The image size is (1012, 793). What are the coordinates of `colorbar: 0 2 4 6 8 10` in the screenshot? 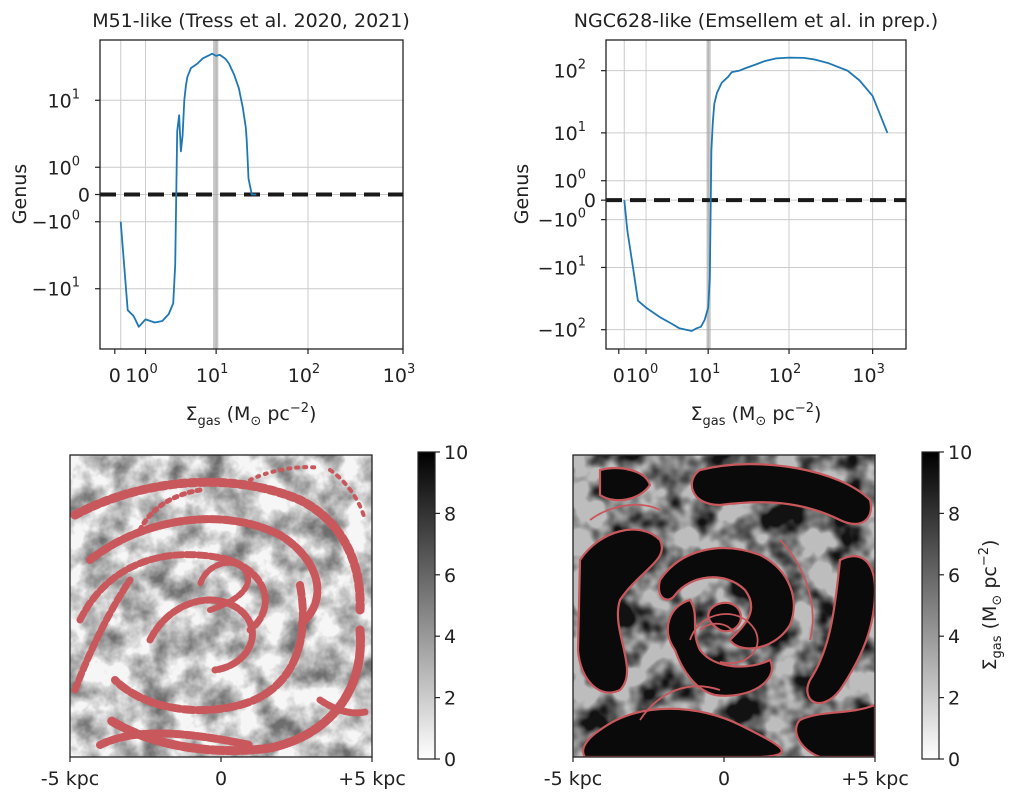 It's located at (442, 606).